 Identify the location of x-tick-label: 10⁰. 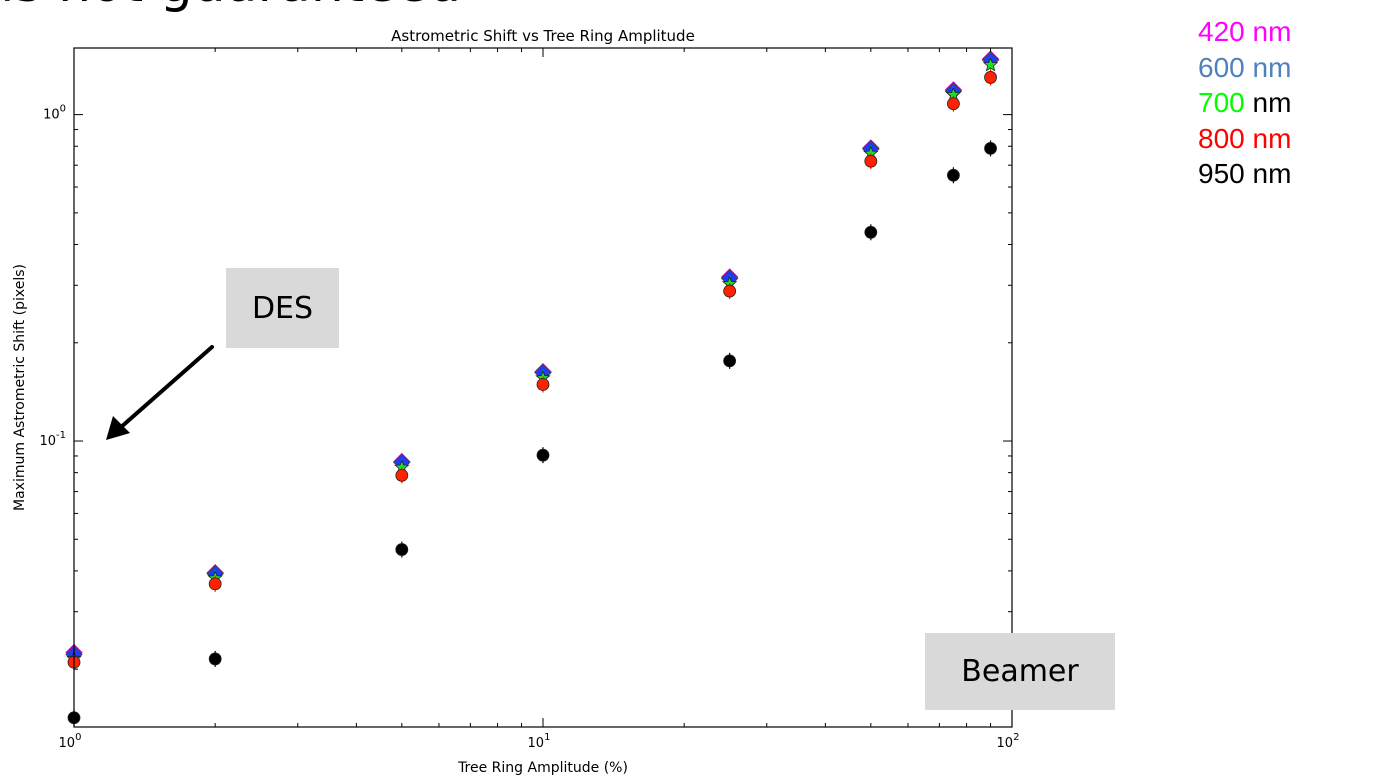
(70, 741).